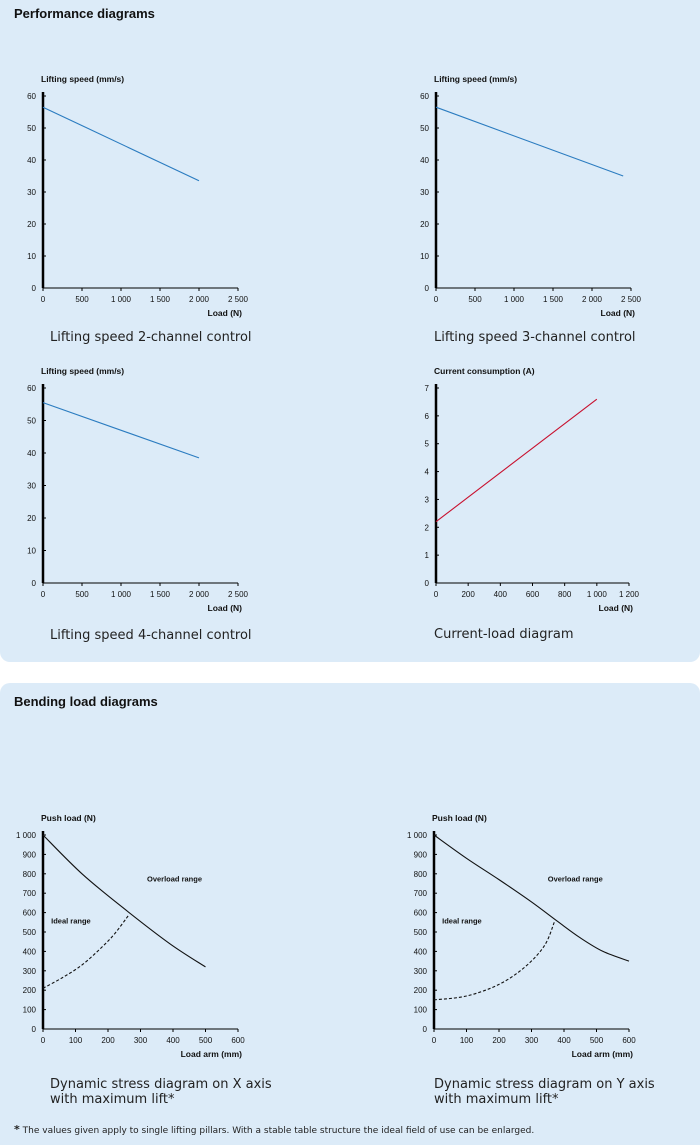  Describe the element at coordinates (30, 893) in the screenshot. I see `y-tick-label: 700` at that location.